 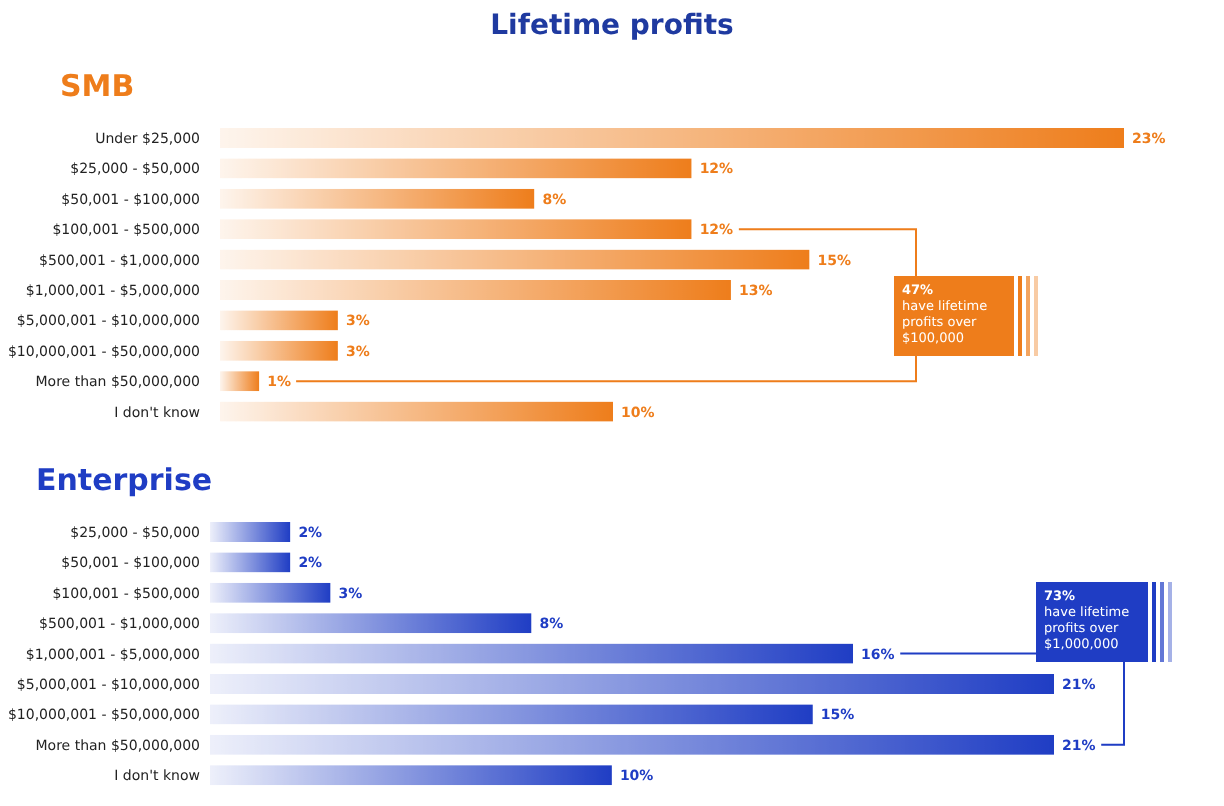 What do you see at coordinates (124, 480) in the screenshot?
I see `chart-title: Enterprise` at bounding box center [124, 480].